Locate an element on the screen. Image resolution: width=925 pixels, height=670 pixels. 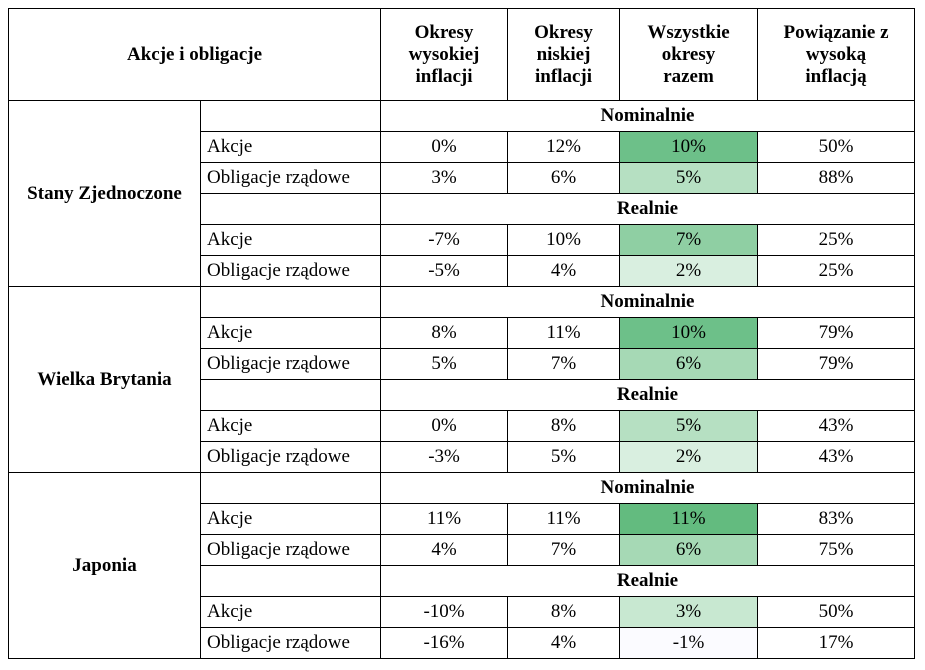
data-row: Akcje 0% 8% 5% 43% is located at coordinates (462, 426).